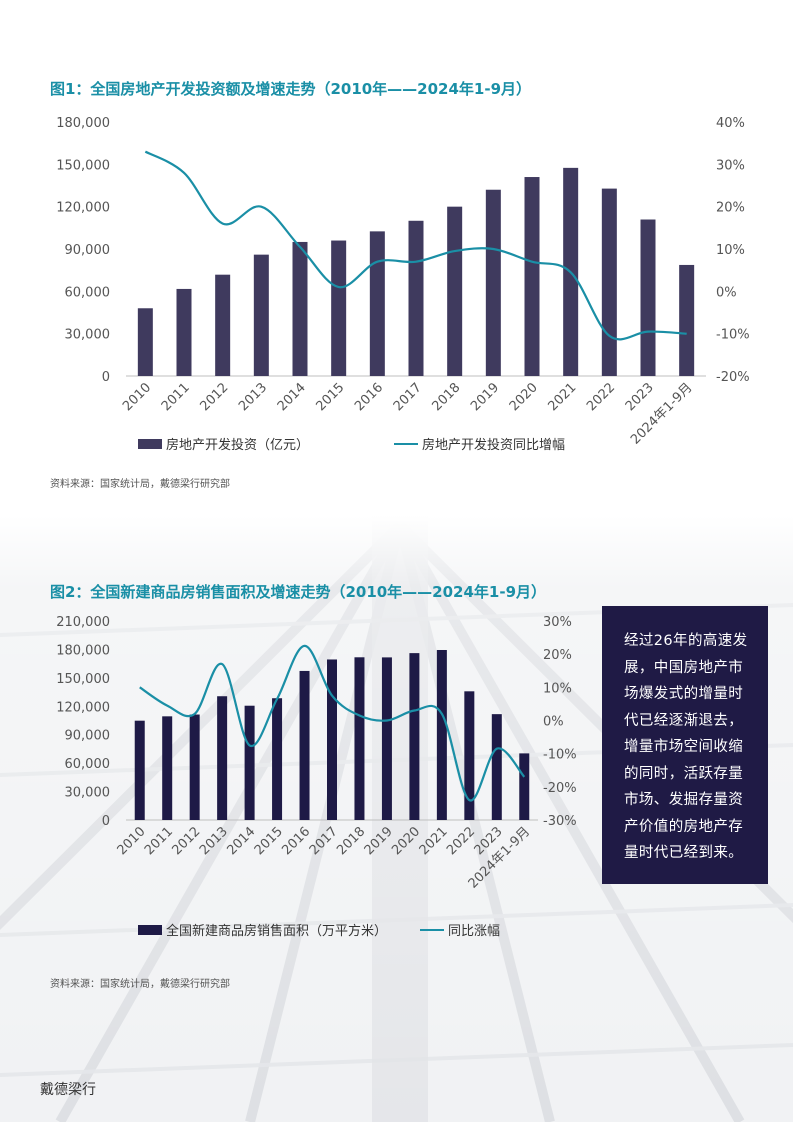  I want to click on chart1-y-left-tick: 0, so click(106, 377).